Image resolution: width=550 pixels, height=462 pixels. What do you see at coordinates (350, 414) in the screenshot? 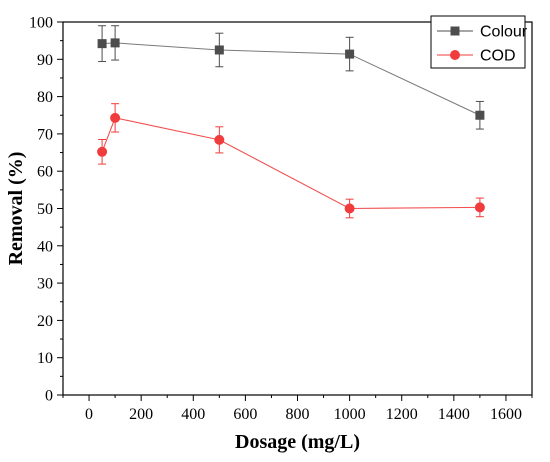
I see `x-tick-label: 1000` at bounding box center [350, 414].